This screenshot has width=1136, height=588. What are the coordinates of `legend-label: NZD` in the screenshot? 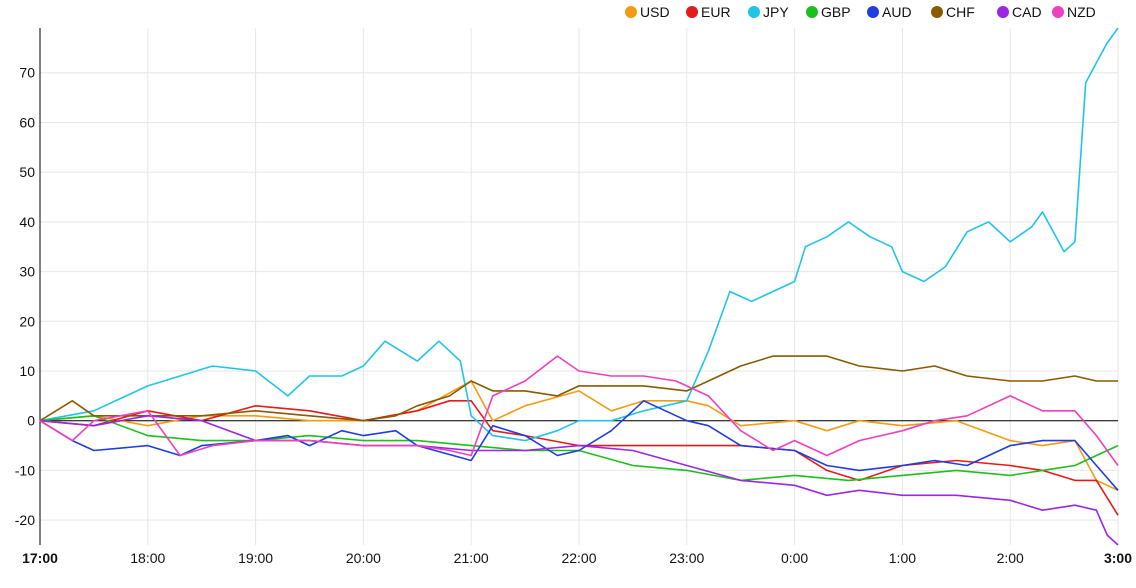 It's located at (1081, 12).